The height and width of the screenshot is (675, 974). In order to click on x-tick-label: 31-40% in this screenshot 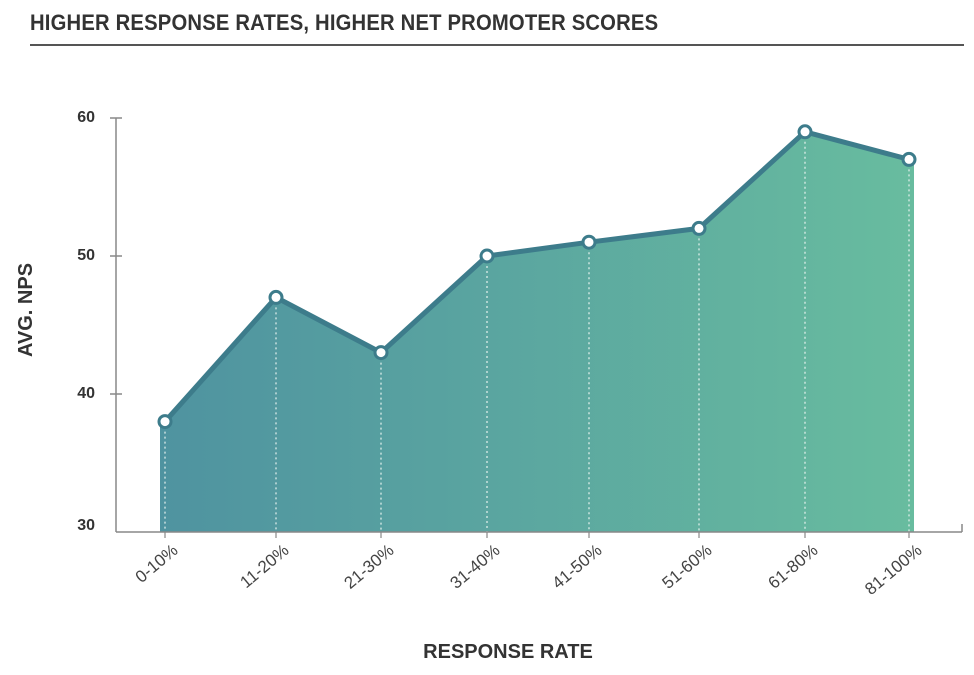, I will do `click(474, 567)`.